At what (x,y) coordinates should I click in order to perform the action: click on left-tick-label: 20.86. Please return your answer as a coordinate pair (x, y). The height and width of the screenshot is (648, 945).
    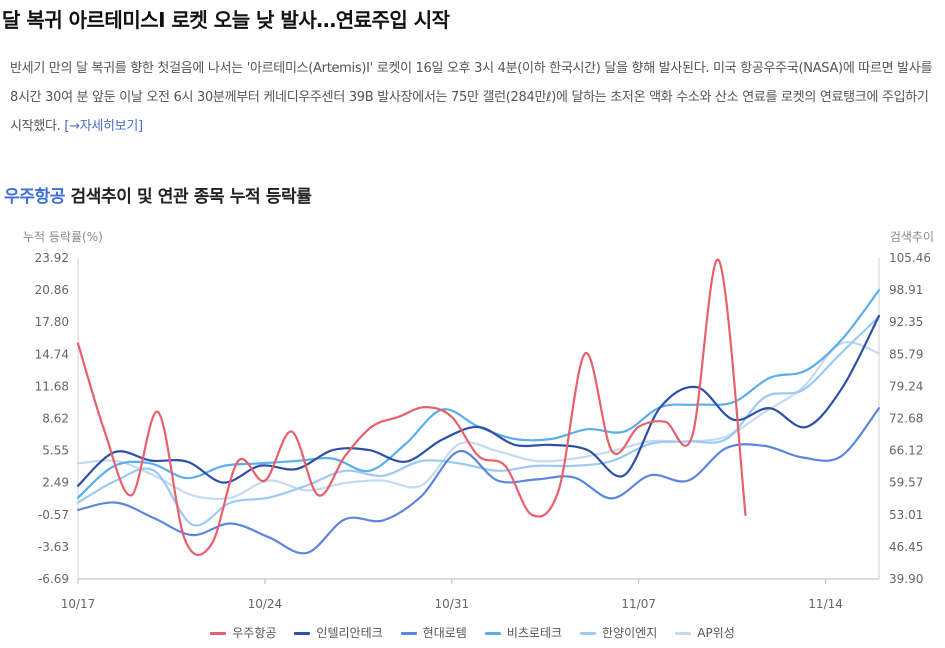
    Looking at the image, I should click on (52, 290).